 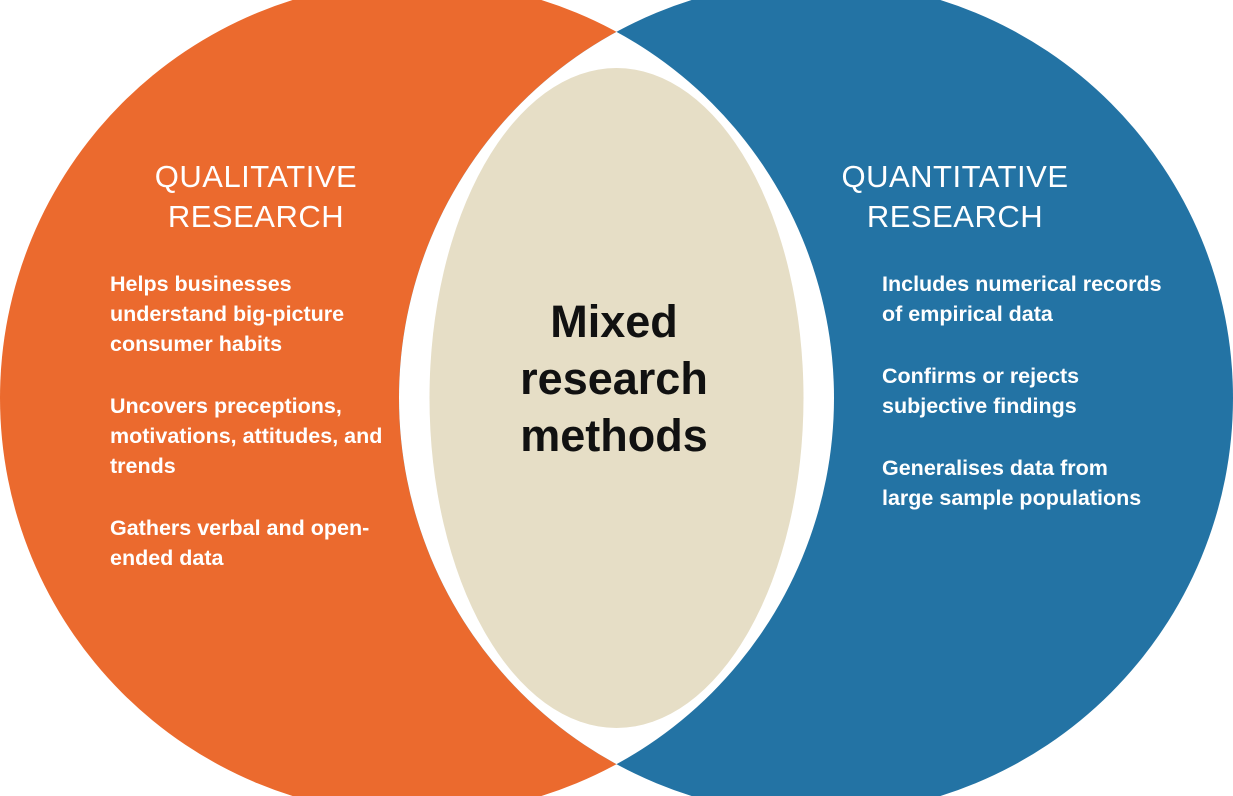 What do you see at coordinates (955, 197) in the screenshot?
I see `quantitative-title: QUANTITATIVE RESEARCH` at bounding box center [955, 197].